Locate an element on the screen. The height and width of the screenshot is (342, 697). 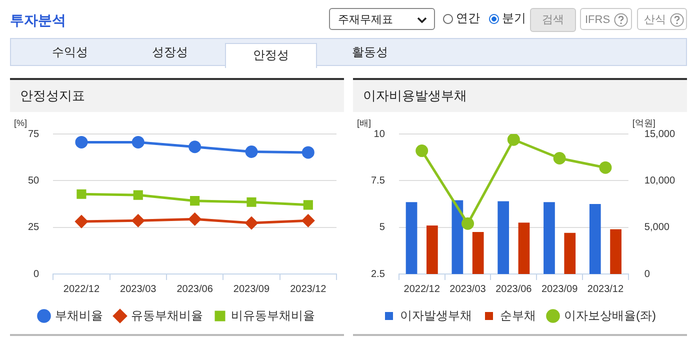
y-tick-label: 50 is located at coordinates (34, 180).